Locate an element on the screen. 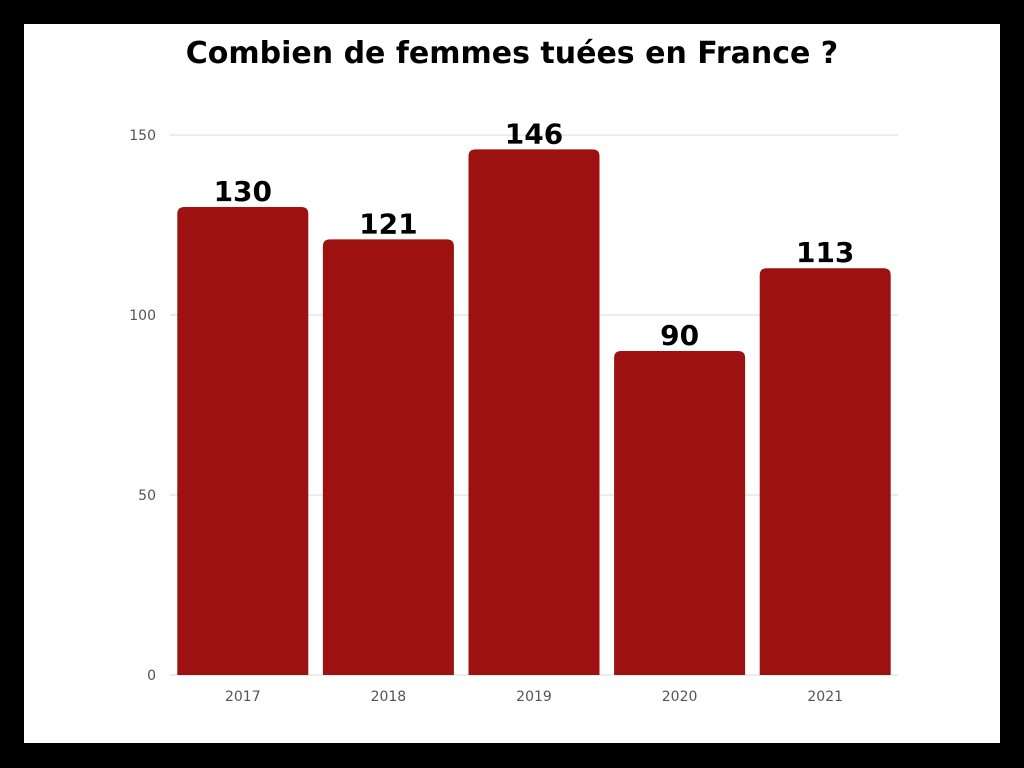  data-label-2019: 146 is located at coordinates (534, 133).